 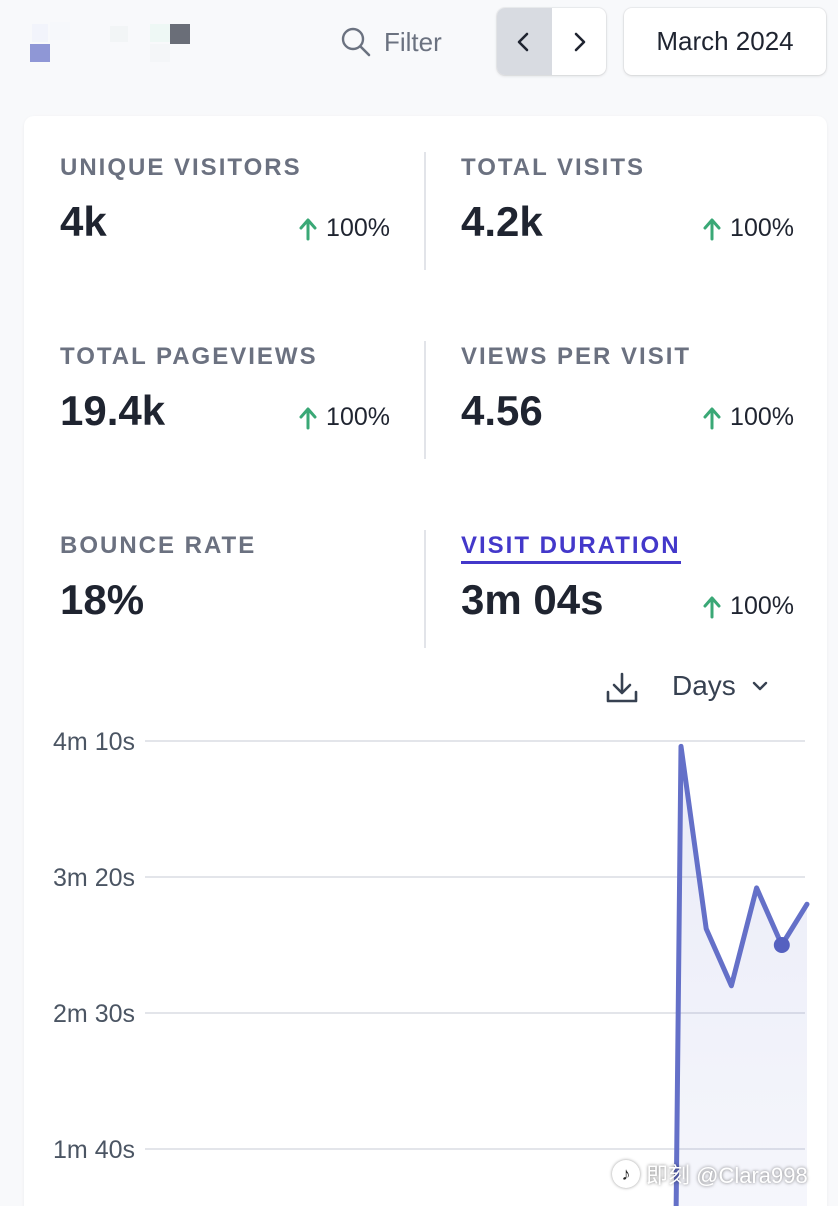 I want to click on next-period-button, so click(x=579, y=41).